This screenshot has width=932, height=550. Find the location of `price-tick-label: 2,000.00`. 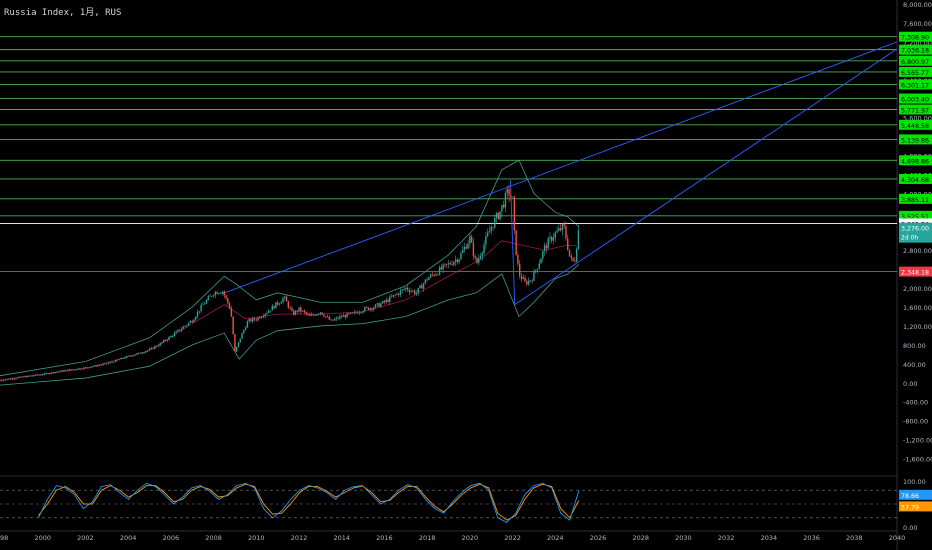

price-tick-label: 2,000.00 is located at coordinates (917, 289).